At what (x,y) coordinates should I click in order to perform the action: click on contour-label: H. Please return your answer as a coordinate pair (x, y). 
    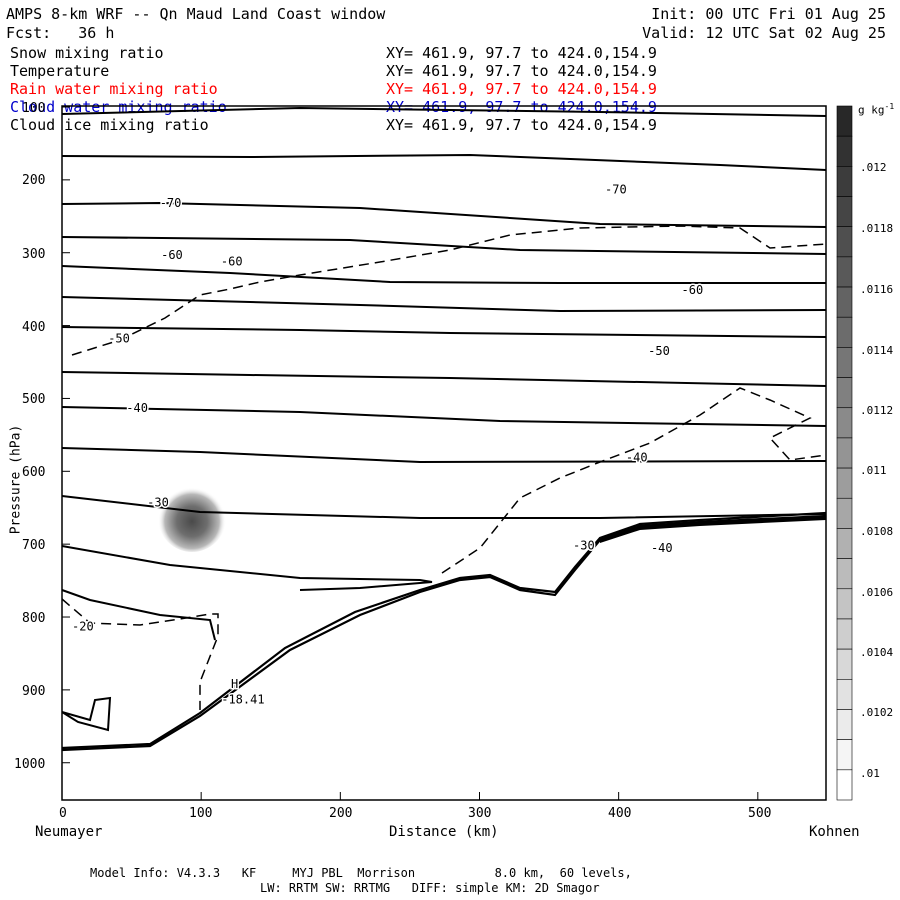
    Looking at the image, I should click on (234, 684).